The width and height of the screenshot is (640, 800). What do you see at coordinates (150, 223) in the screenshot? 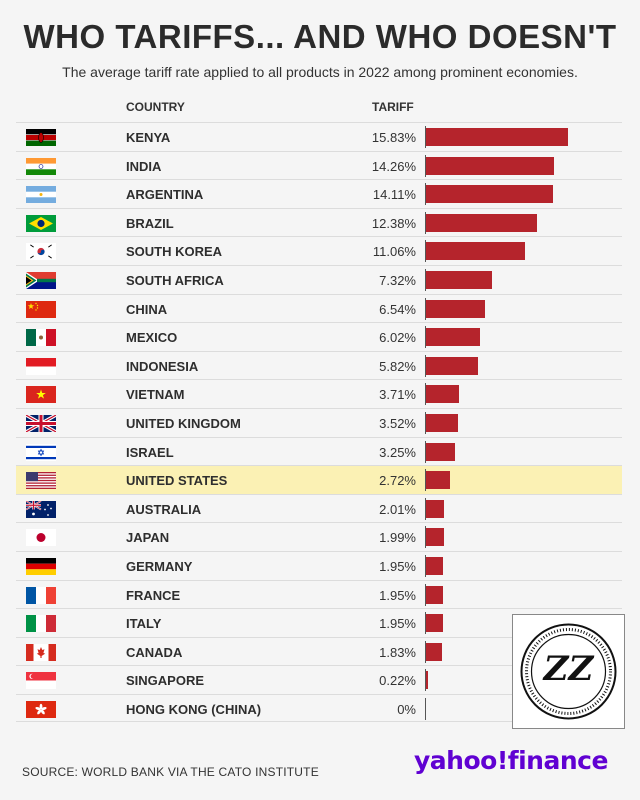
I see `country-name: BRAZIL` at bounding box center [150, 223].